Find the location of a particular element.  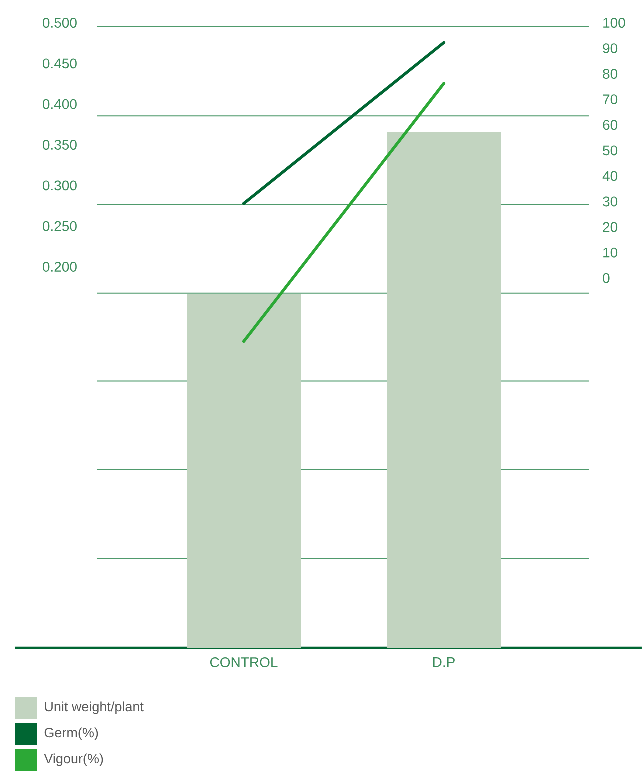

y2-tick-label: 100 is located at coordinates (615, 23).